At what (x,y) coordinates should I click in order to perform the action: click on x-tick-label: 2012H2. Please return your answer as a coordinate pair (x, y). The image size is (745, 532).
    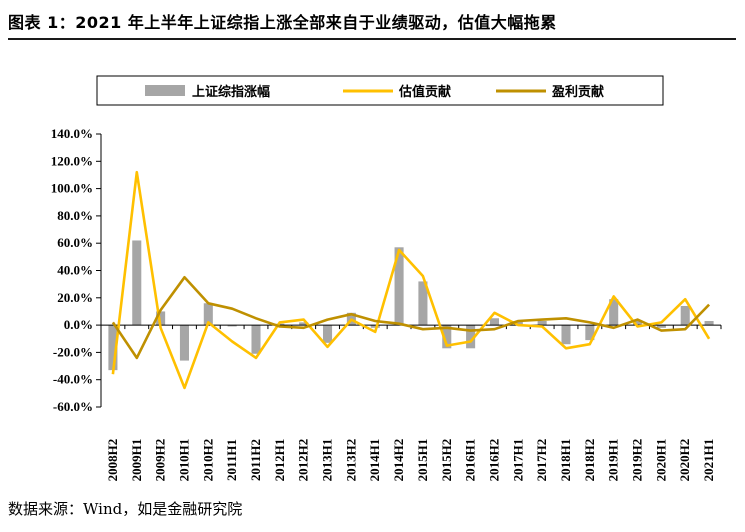
    Looking at the image, I should click on (303, 460).